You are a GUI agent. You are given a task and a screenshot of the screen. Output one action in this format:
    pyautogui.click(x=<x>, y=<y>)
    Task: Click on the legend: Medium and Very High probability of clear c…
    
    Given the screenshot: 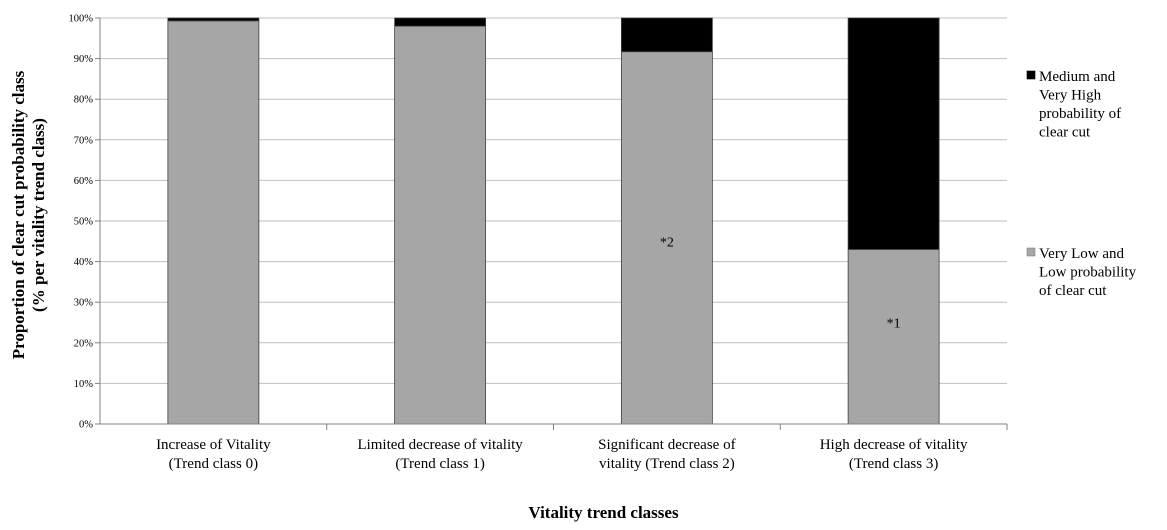 What is the action you would take?
    pyautogui.click(x=1081, y=184)
    